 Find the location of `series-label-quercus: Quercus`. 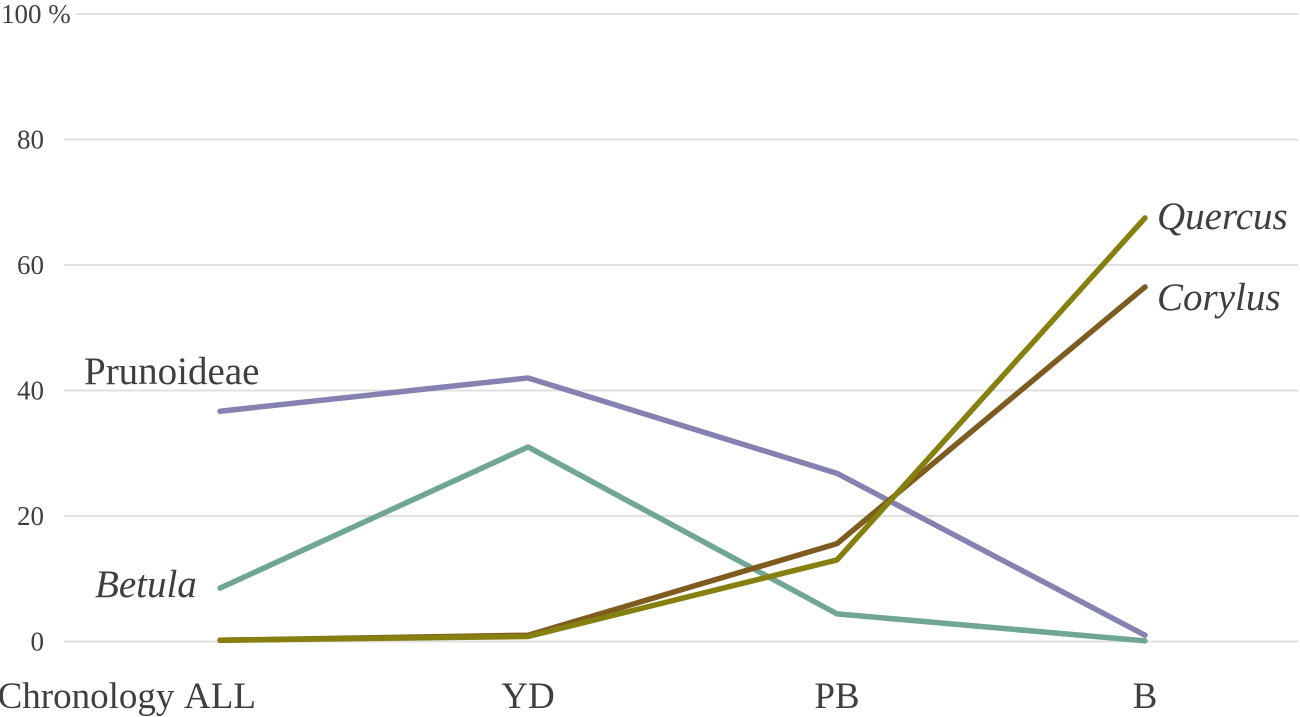

series-label-quercus: Quercus is located at coordinates (1222, 216).